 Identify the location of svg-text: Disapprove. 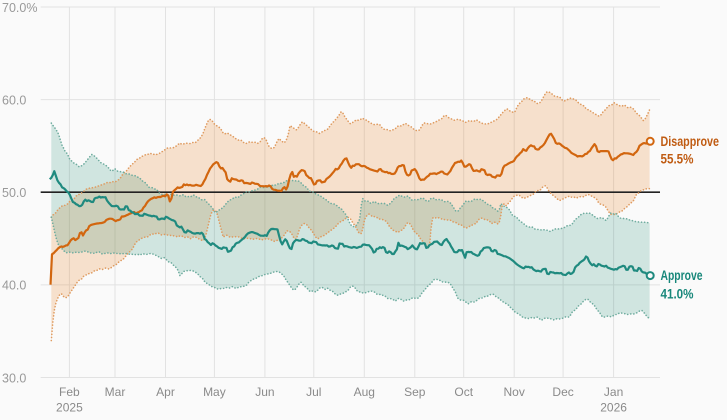
(690, 141).